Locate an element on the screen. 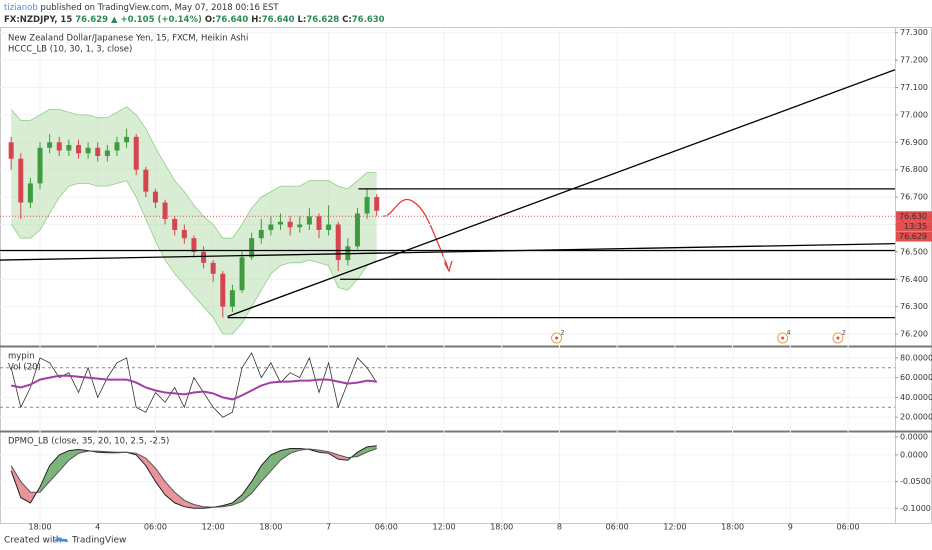 The width and height of the screenshot is (932, 550). pane-title: mypin is located at coordinates (21, 357).